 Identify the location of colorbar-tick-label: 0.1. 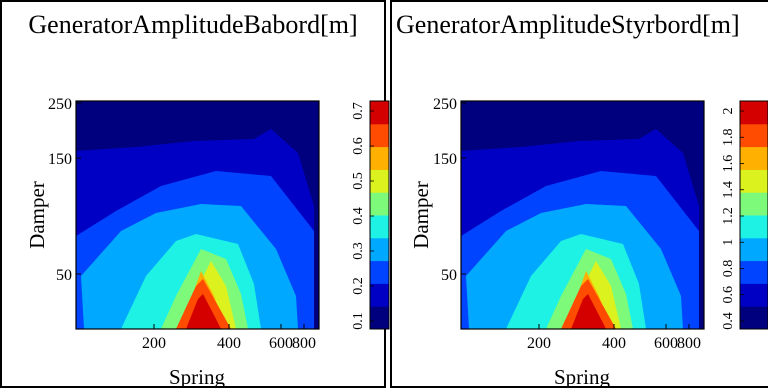
(358, 321).